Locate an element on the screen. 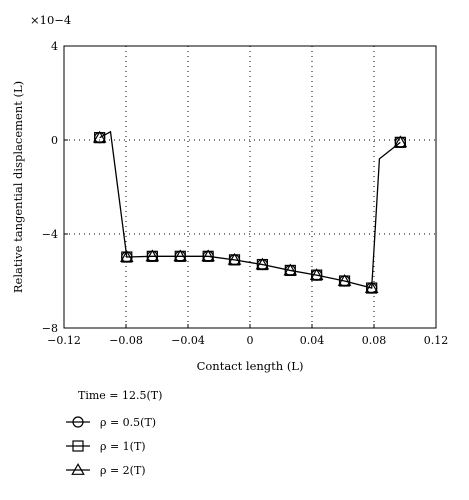 This screenshot has height=500, width=469. legend-label: ρ = 0.5(T) is located at coordinates (128, 422).